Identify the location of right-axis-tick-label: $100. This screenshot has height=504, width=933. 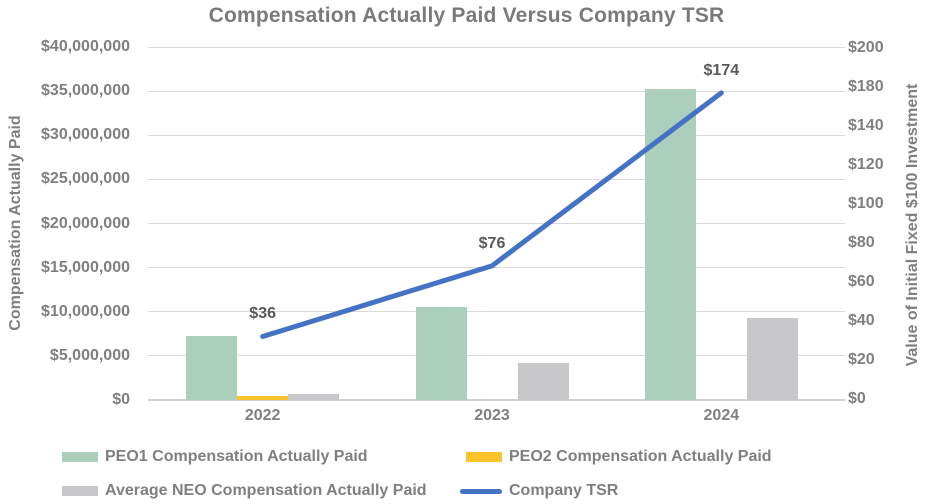
(866, 203).